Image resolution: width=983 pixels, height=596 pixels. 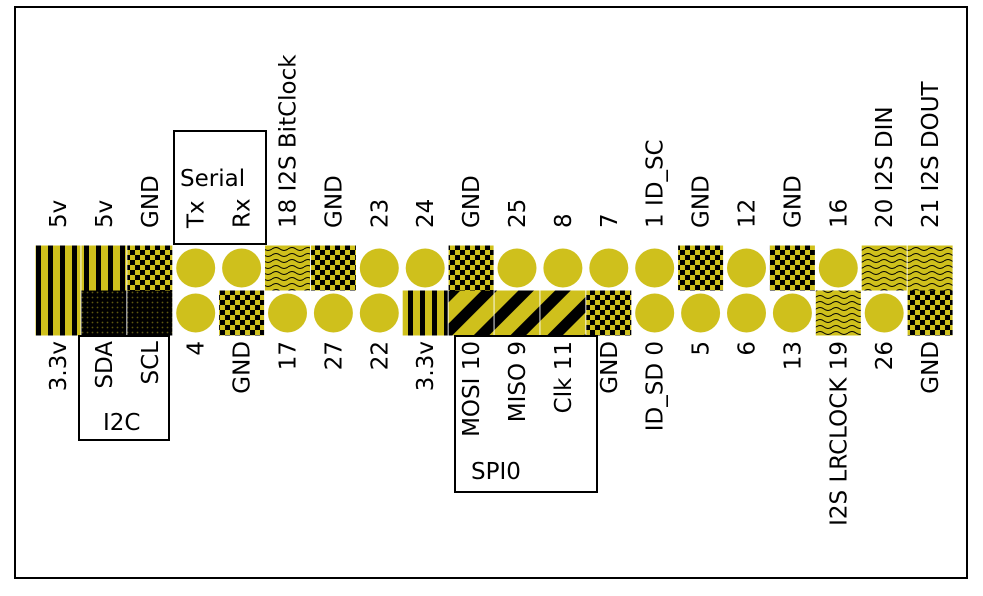 What do you see at coordinates (610, 367) in the screenshot?
I see `bottom-pin-label-13: GND` at bounding box center [610, 367].